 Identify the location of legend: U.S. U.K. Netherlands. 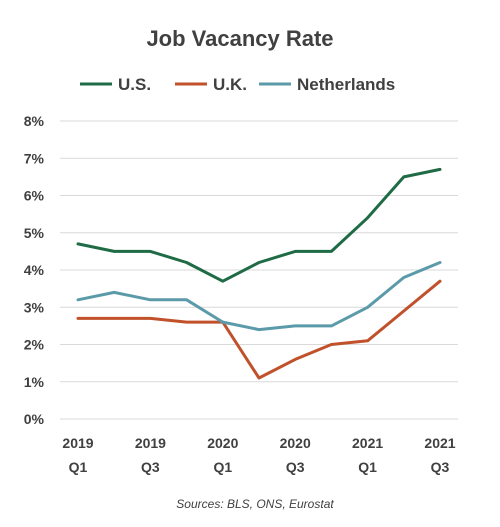
(237, 84).